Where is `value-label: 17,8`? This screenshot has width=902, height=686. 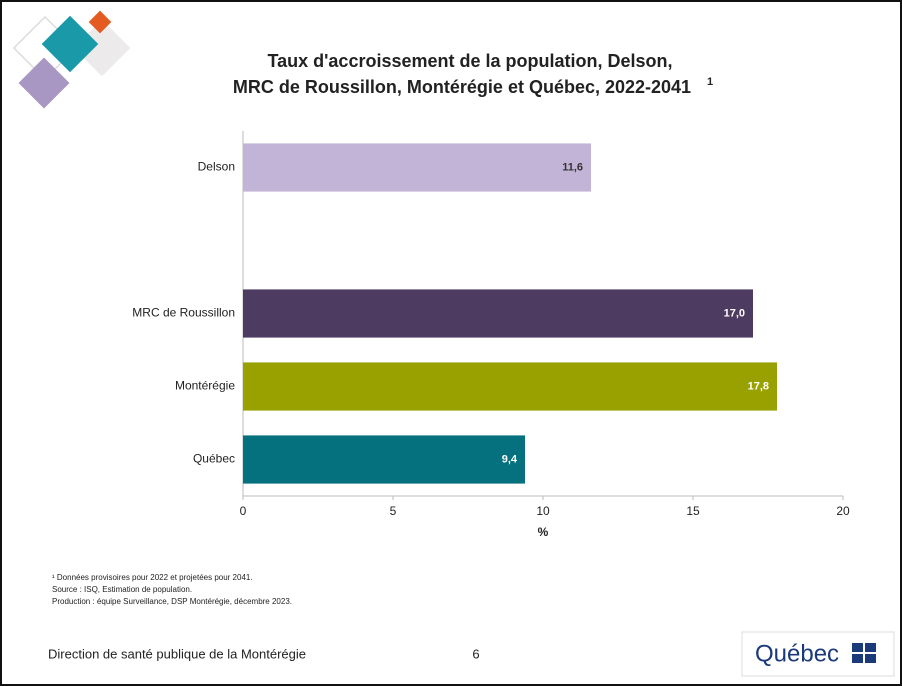 value-label: 17,8 is located at coordinates (758, 386).